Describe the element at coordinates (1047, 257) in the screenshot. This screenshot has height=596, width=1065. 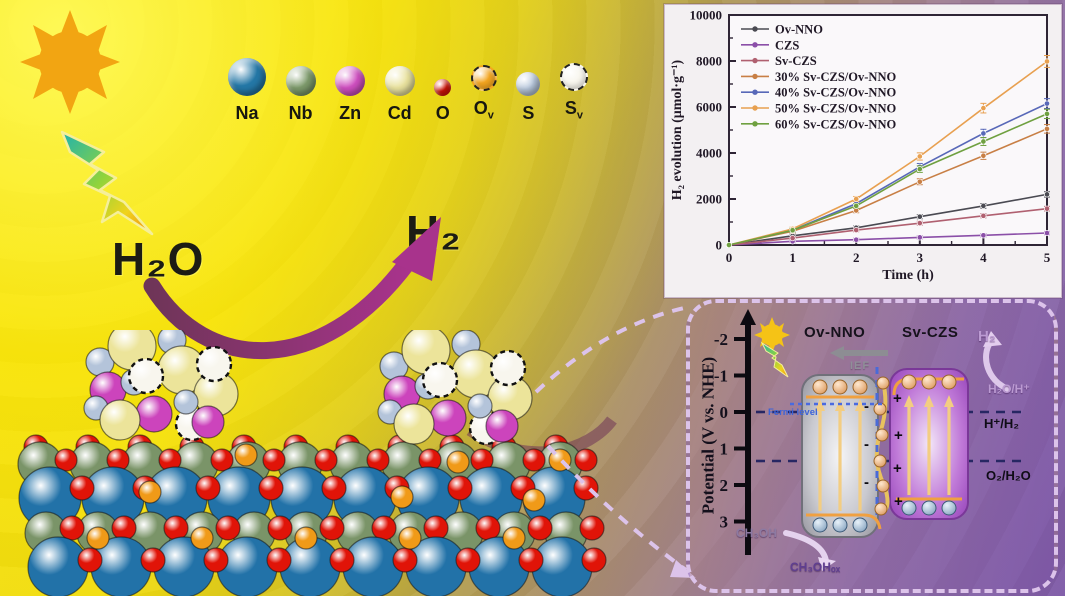
I see `svg-text: 5` at that location.